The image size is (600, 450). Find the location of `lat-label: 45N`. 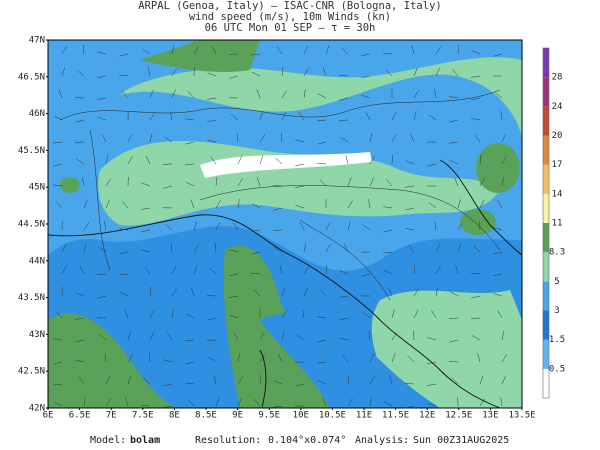

lat-label: 45N is located at coordinates (37, 188).